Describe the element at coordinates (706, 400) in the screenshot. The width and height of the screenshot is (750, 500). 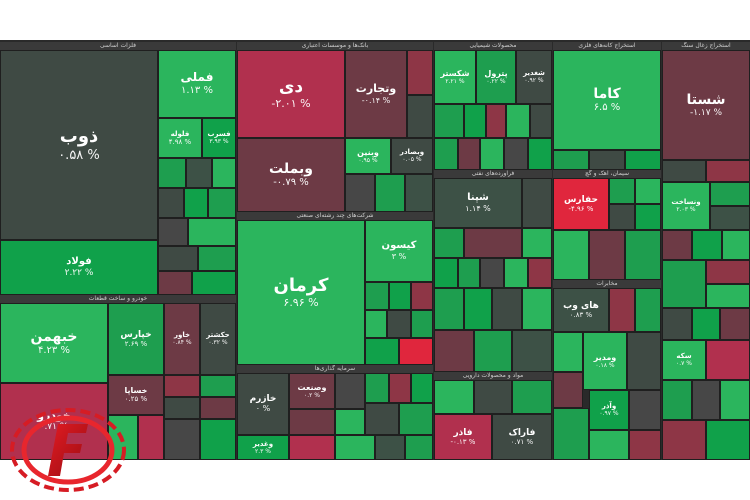
I see `tile-om-p` at that location.